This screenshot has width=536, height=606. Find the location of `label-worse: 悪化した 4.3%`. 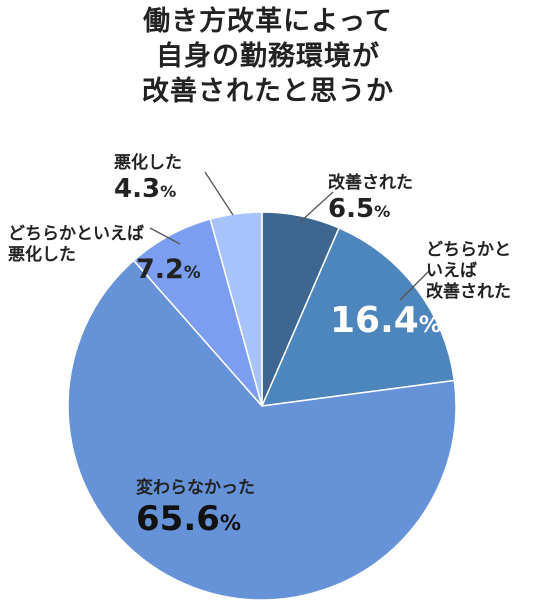

label-worse: 悪化した 4.3% is located at coordinates (148, 180).